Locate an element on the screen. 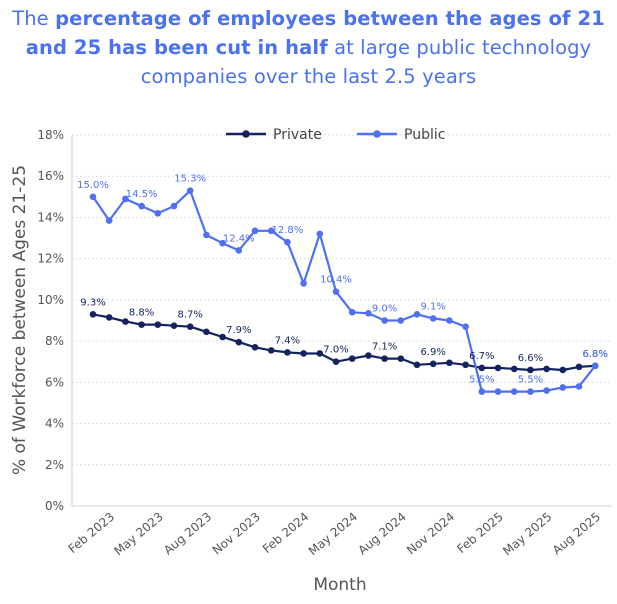 Image resolution: width=617 pixels, height=604 pixels. data-label-public: 14.5% is located at coordinates (142, 194).